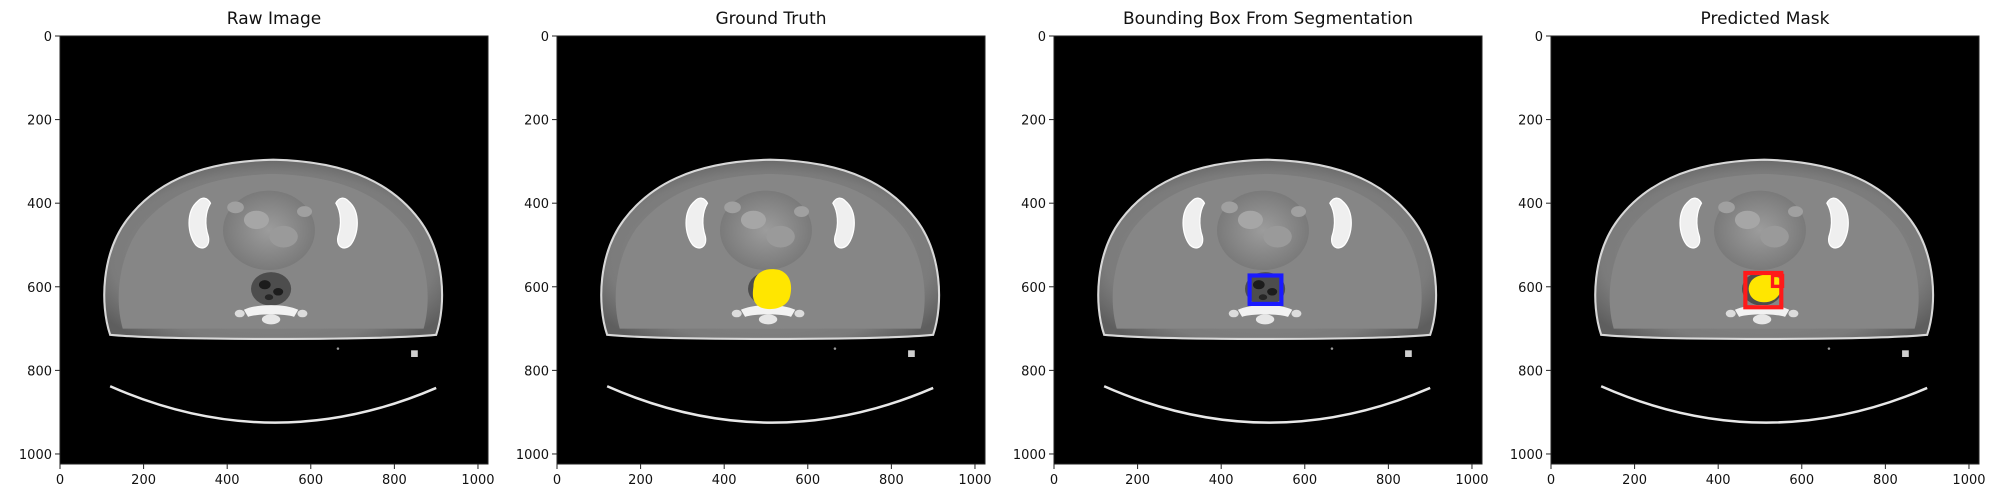 The image size is (2000, 500). What do you see at coordinates (1765, 19) in the screenshot?
I see `panel-title: Predicted Mask` at bounding box center [1765, 19].